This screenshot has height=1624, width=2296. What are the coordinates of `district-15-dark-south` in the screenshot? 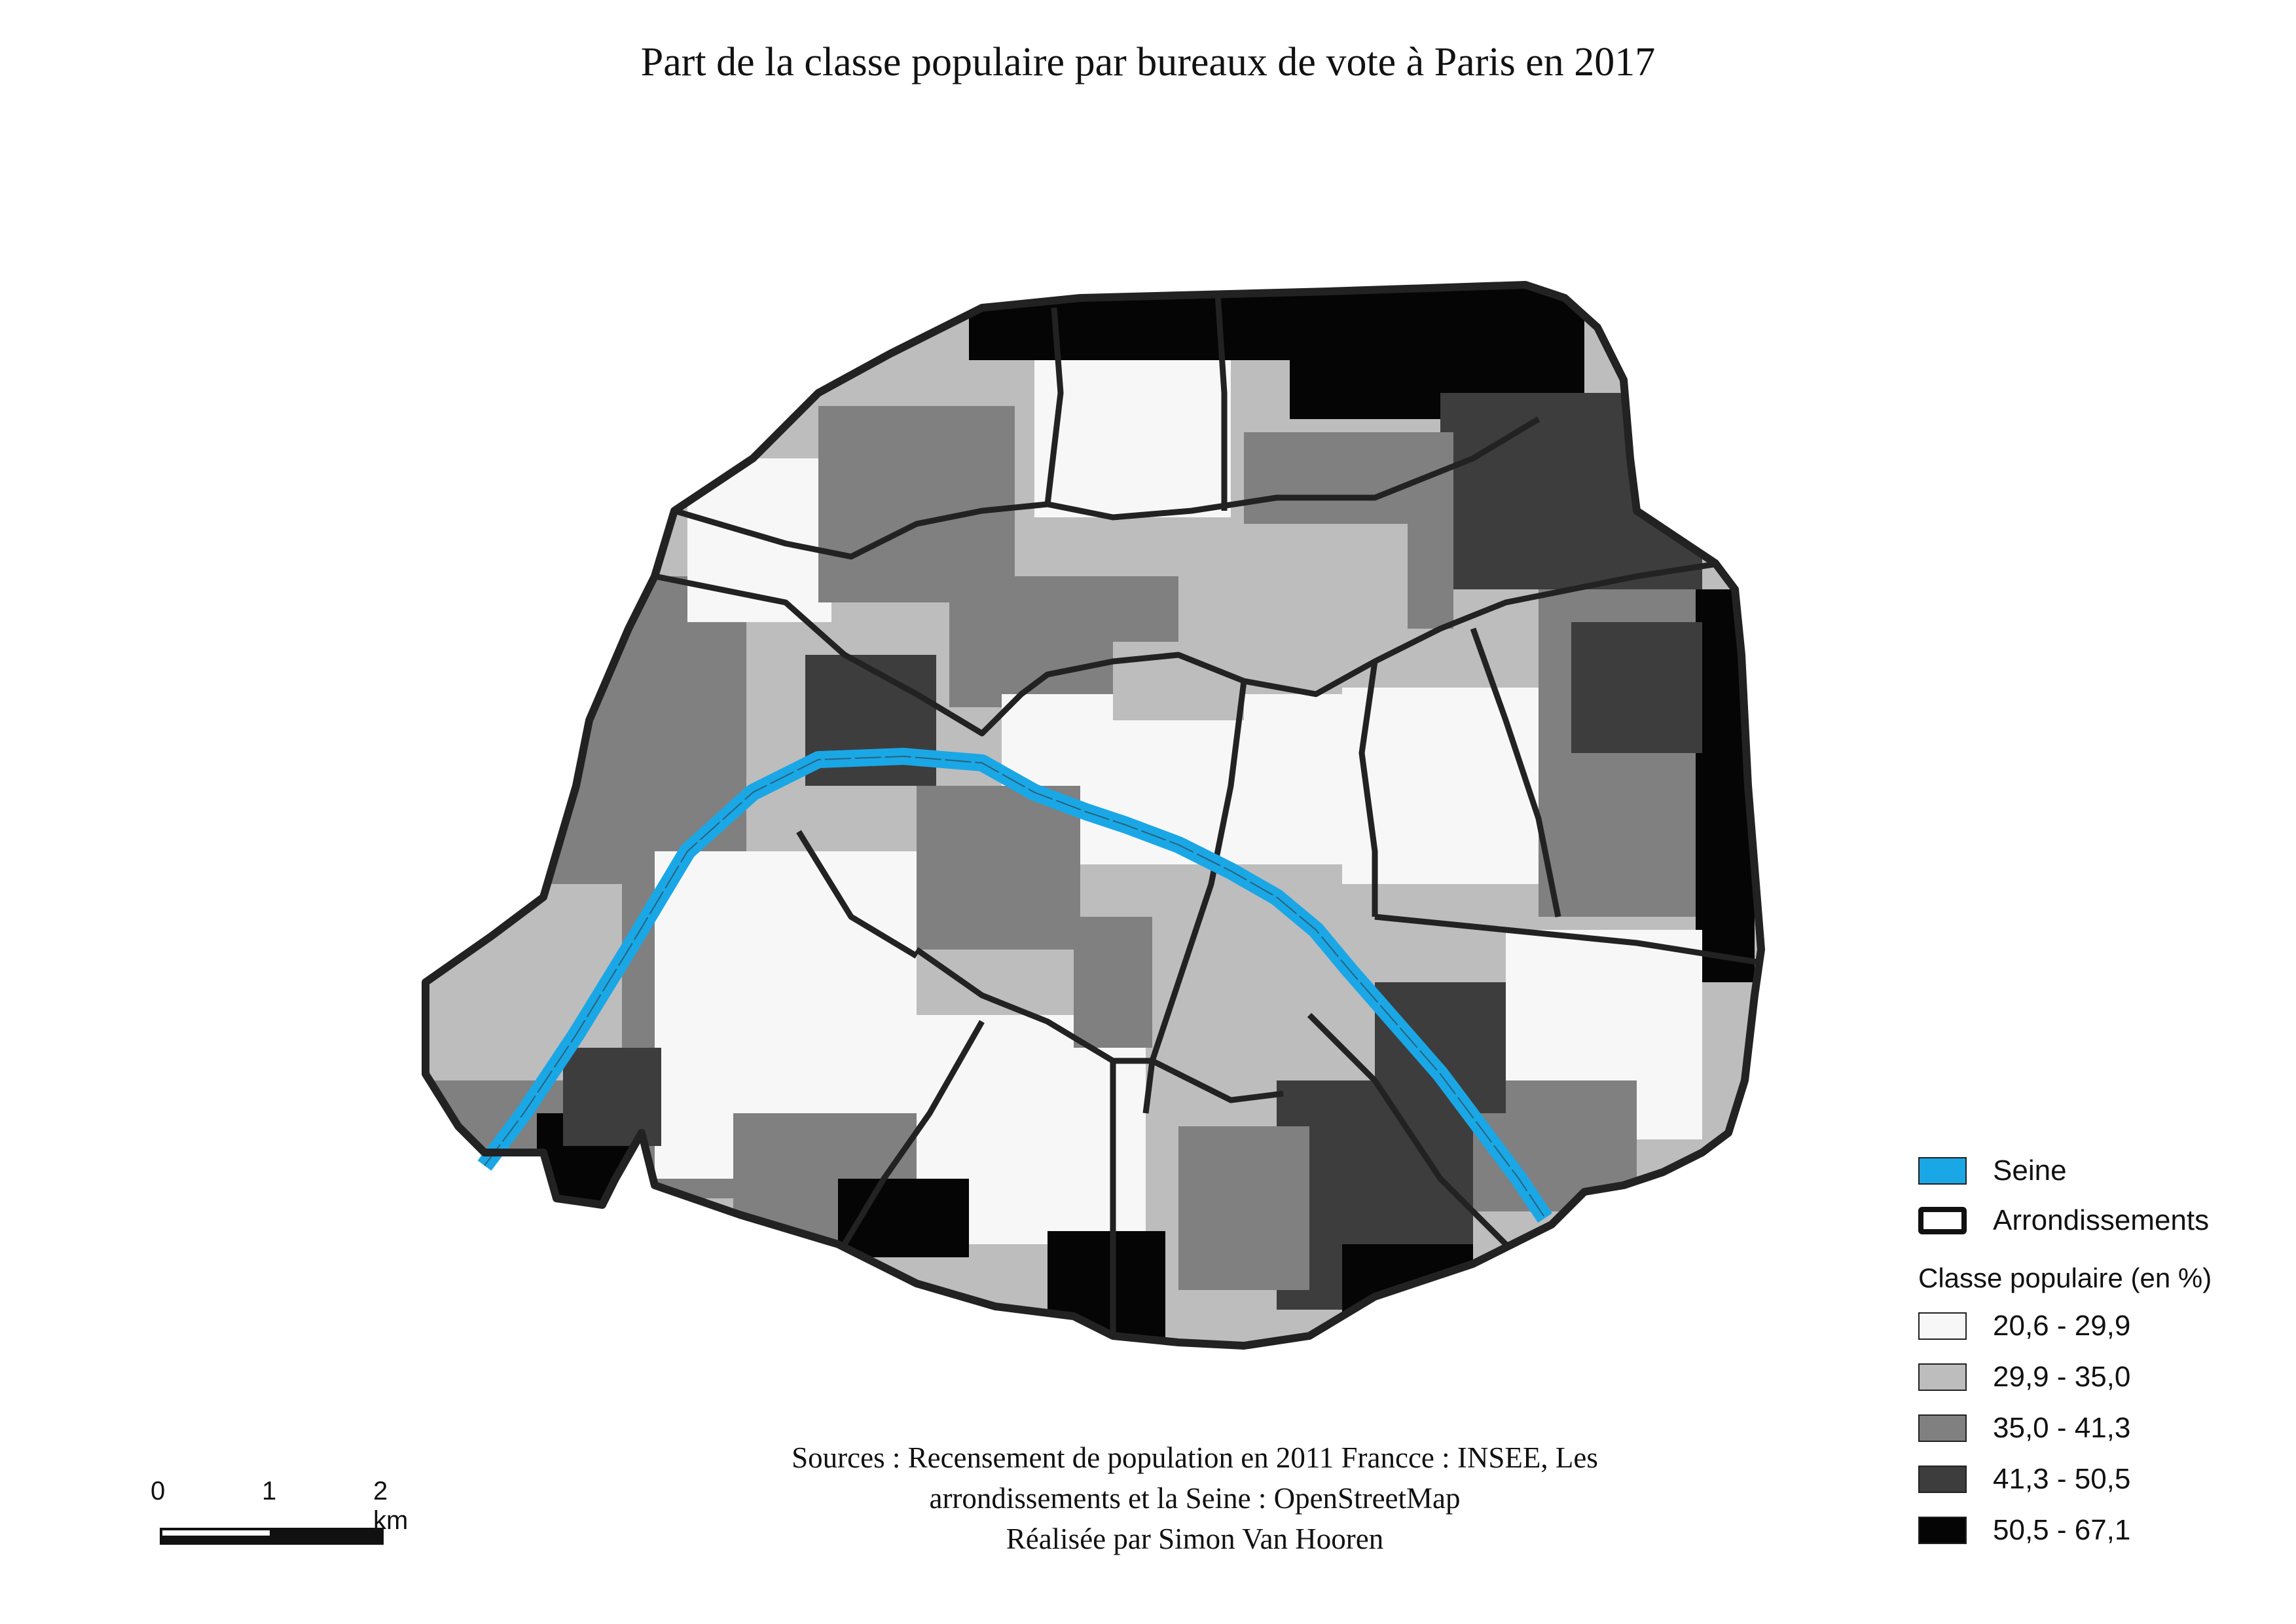 It's located at (612, 1097).